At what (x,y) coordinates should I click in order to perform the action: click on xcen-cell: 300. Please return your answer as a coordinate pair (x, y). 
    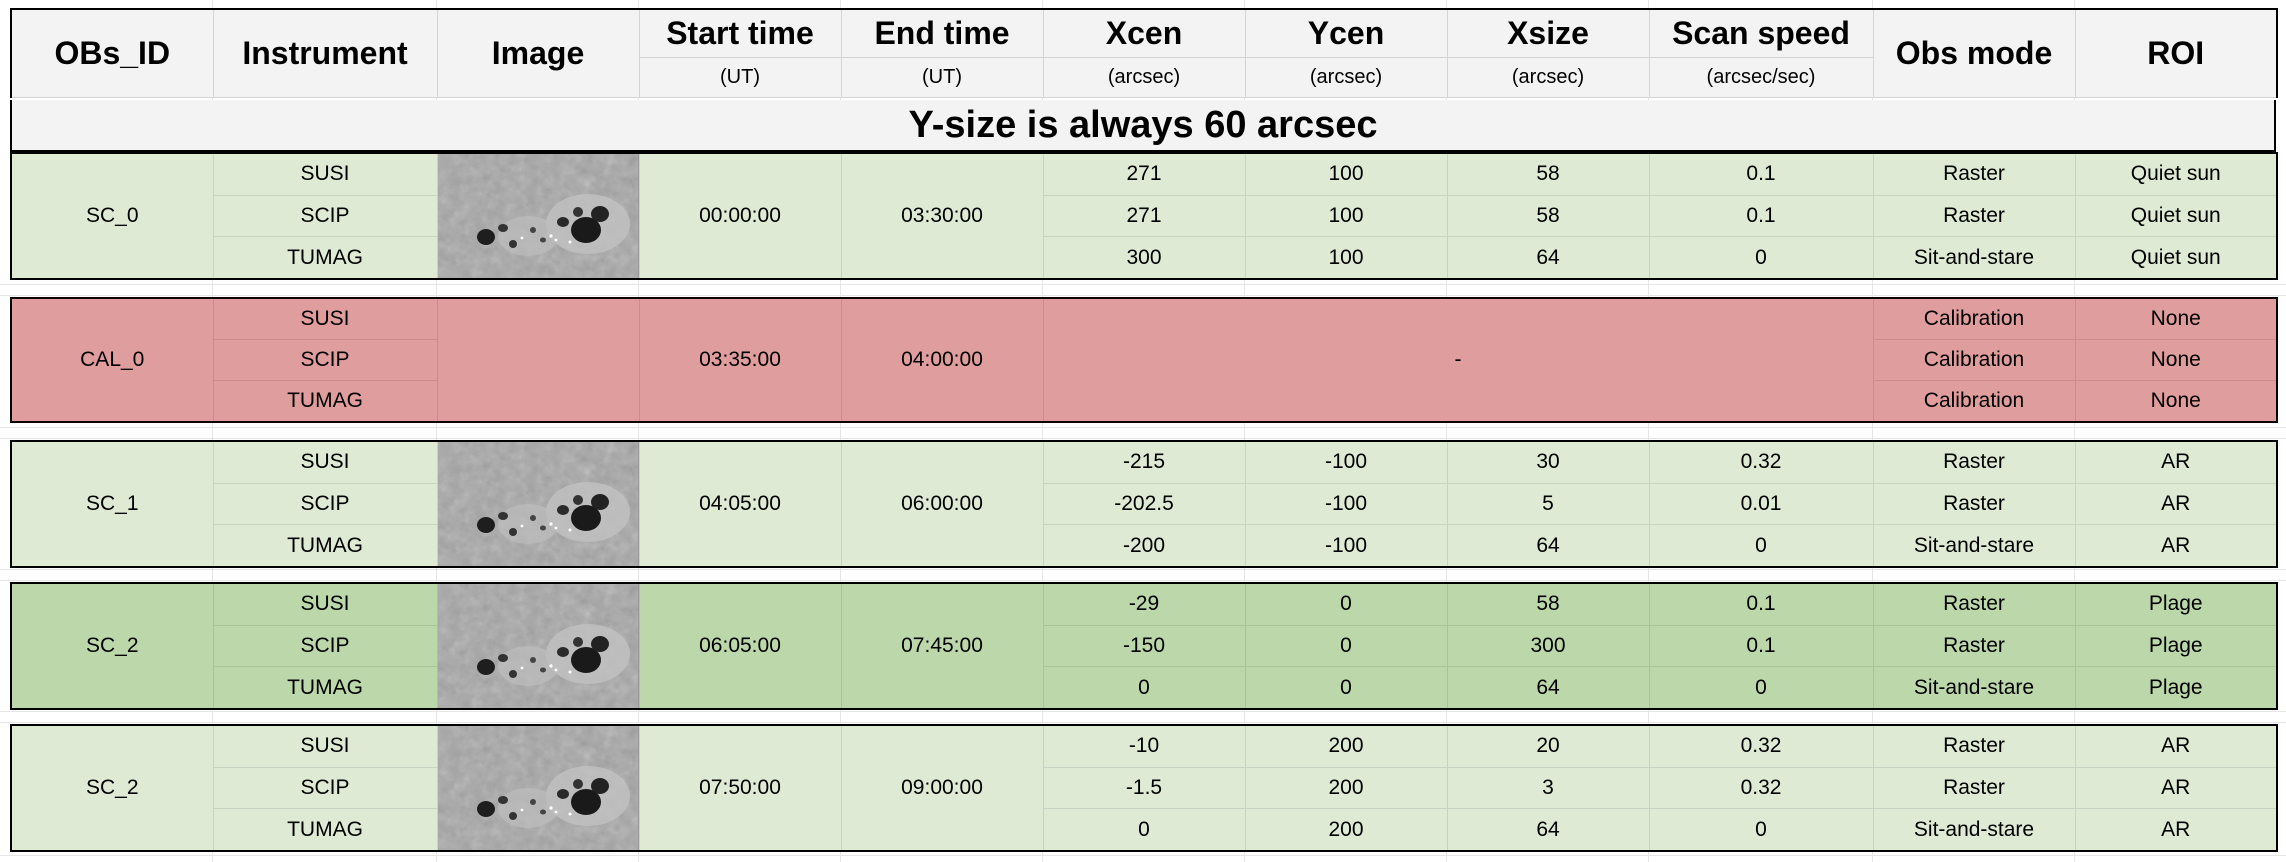
    Looking at the image, I should click on (1144, 258).